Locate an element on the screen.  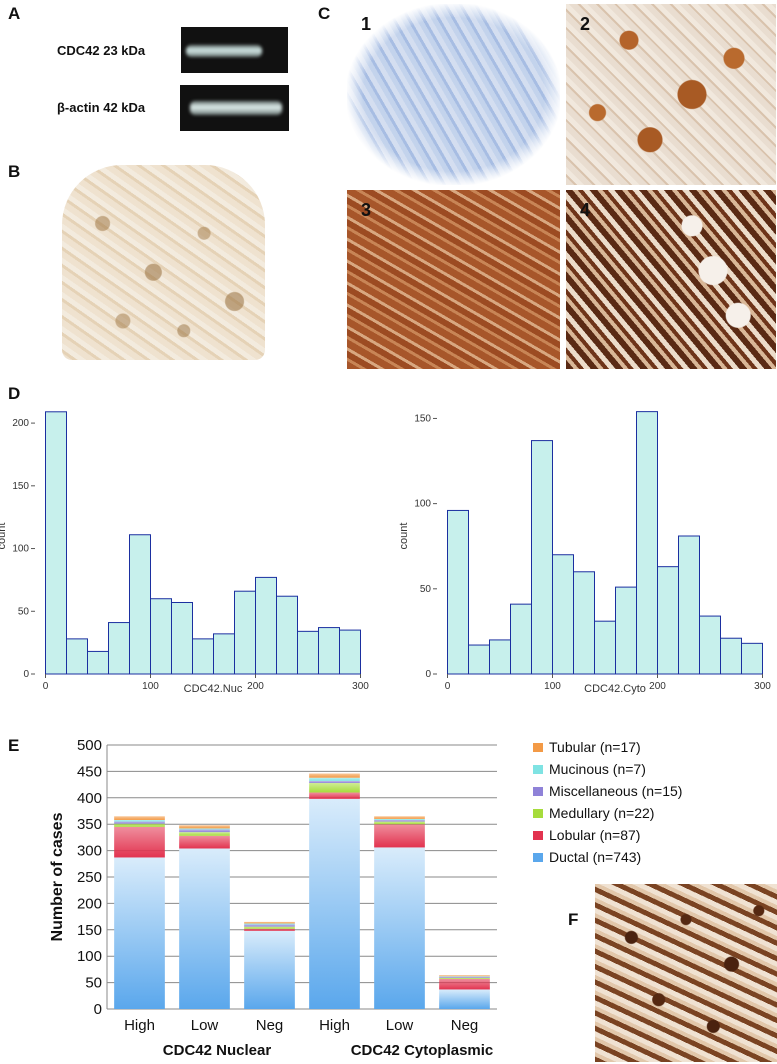
group-label: CDC42 Nuclear is located at coordinates (217, 1050).